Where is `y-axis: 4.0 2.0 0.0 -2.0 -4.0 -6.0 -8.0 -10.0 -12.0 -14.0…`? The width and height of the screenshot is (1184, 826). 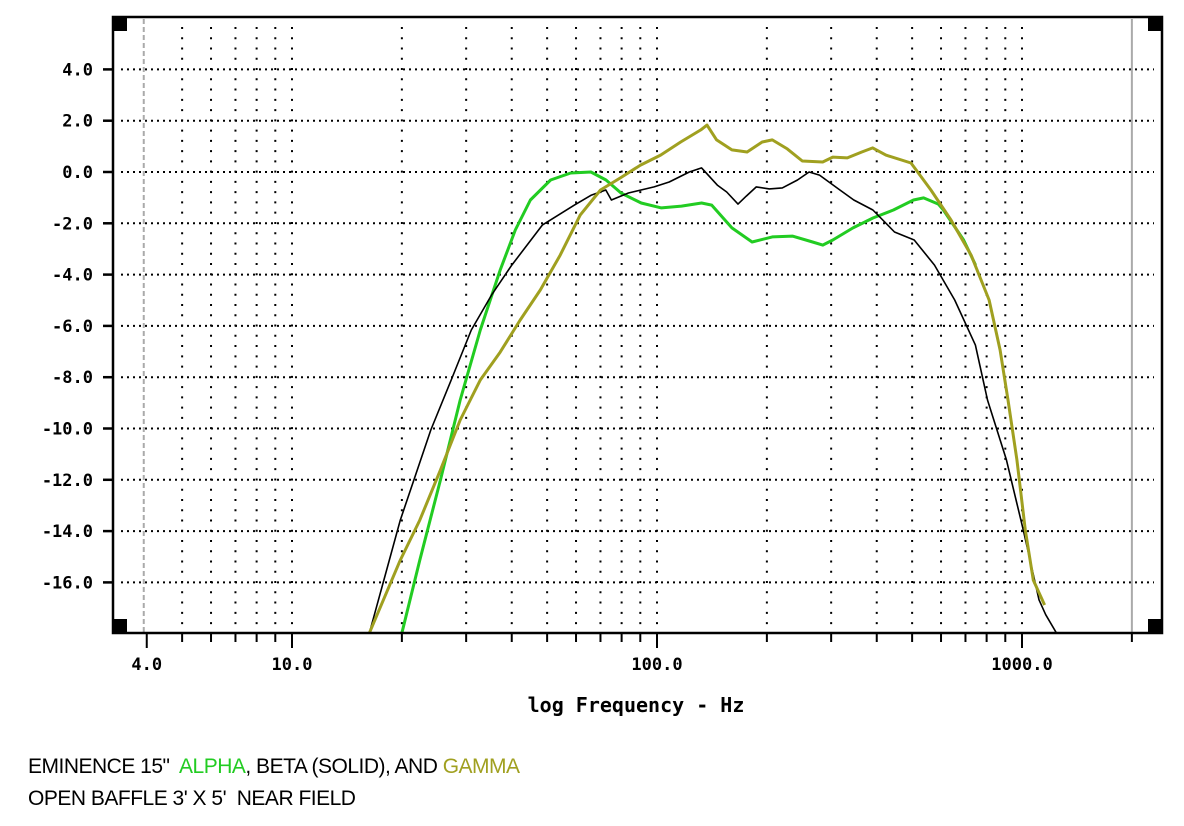
y-axis: 4.0 2.0 0.0 -2.0 -4.0 -6.0 -8.0 -10.0 -12.0 -14.0… is located at coordinates (77, 326).